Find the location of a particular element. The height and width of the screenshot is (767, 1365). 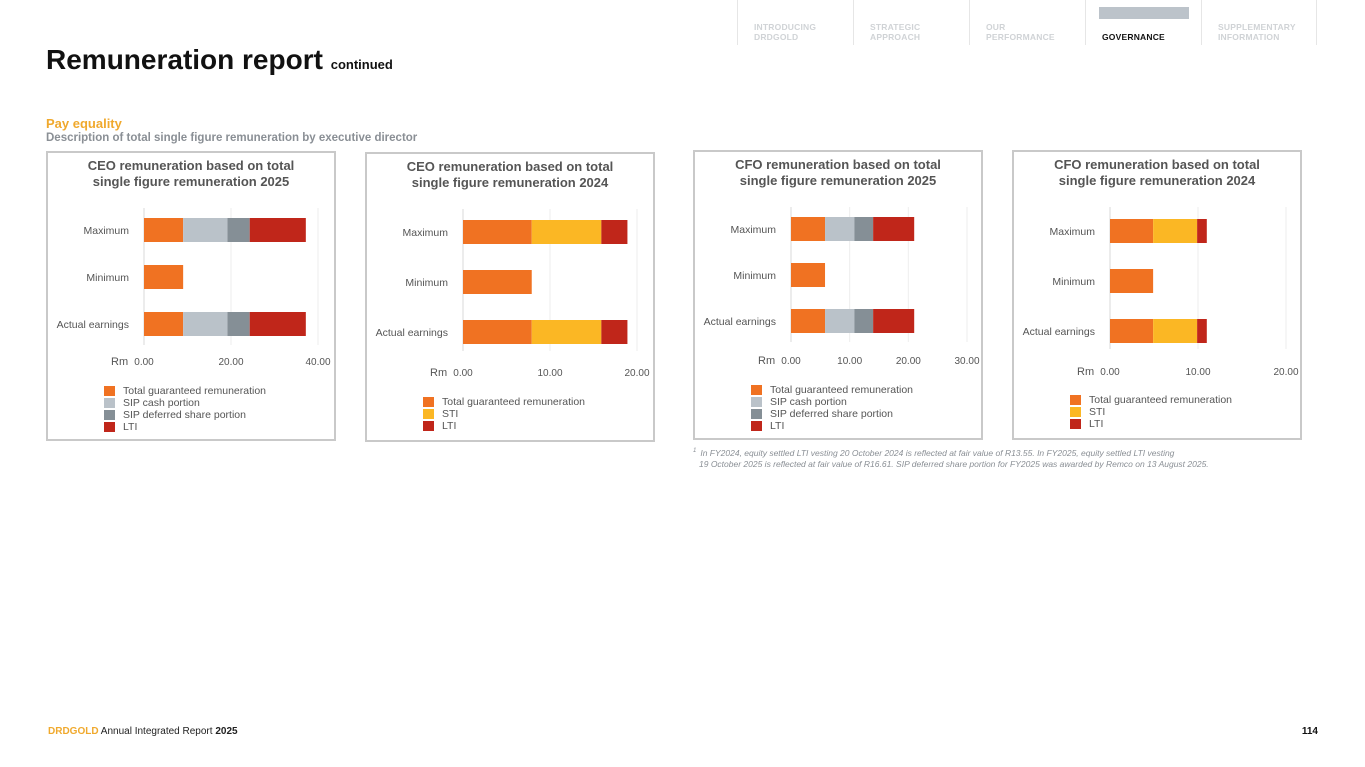

nav-label: PERFORMANCE is located at coordinates (1020, 37).